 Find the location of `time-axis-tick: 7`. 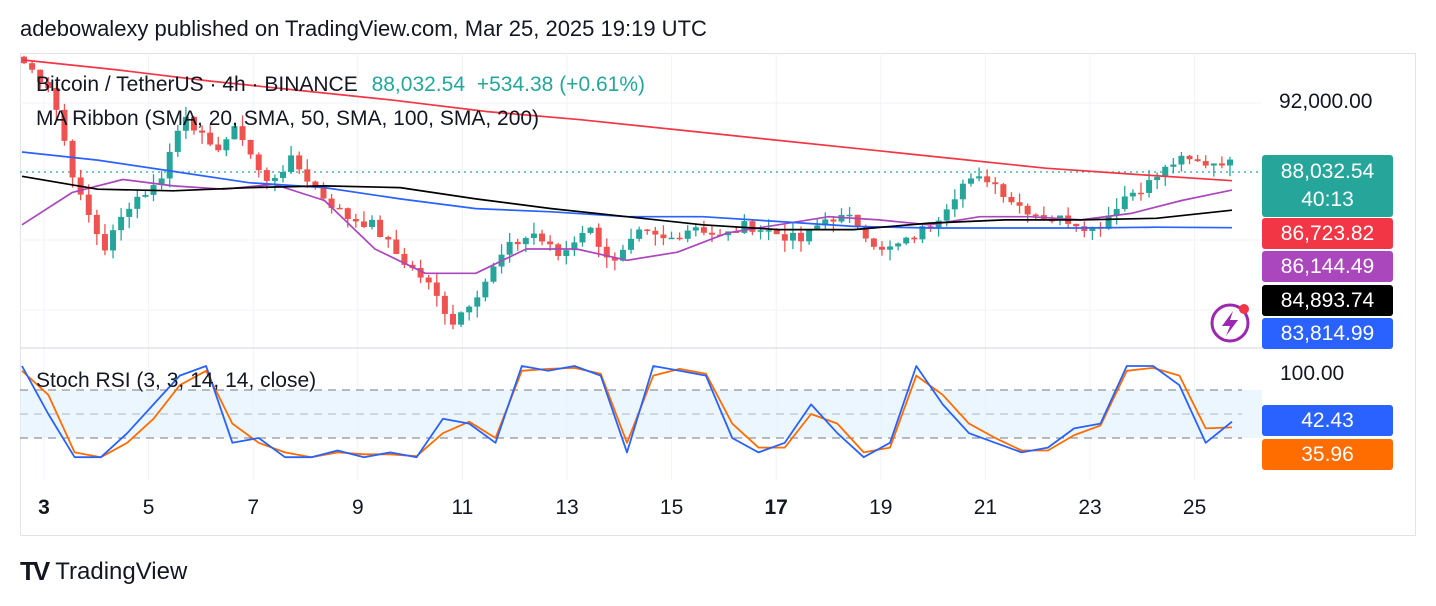

time-axis-tick: 7 is located at coordinates (253, 507).